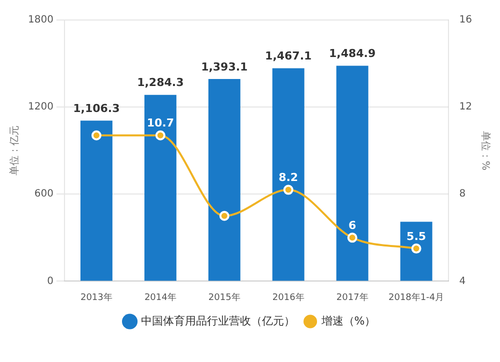 The image size is (500, 362). What do you see at coordinates (288, 177) in the screenshot?
I see `data-label: 8.2` at bounding box center [288, 177].